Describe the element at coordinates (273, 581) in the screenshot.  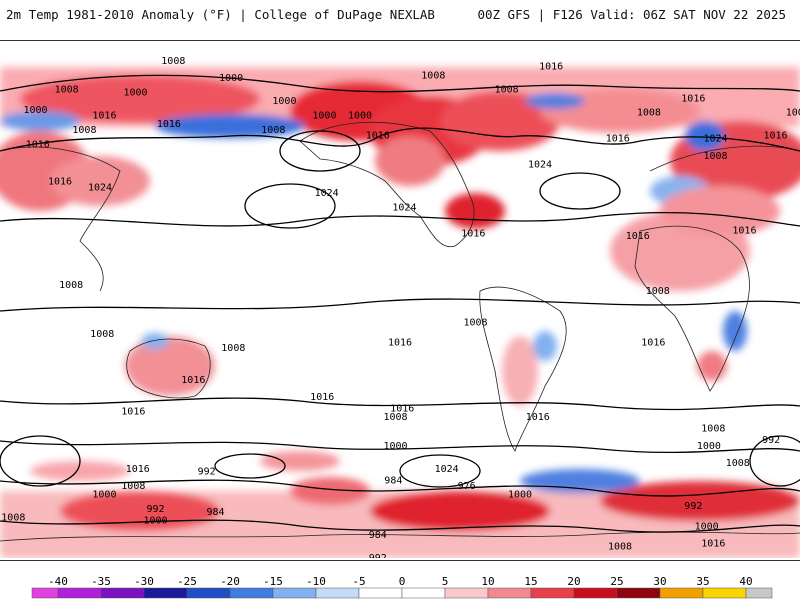
I see `colorbar-tick-label: -15` at that location.